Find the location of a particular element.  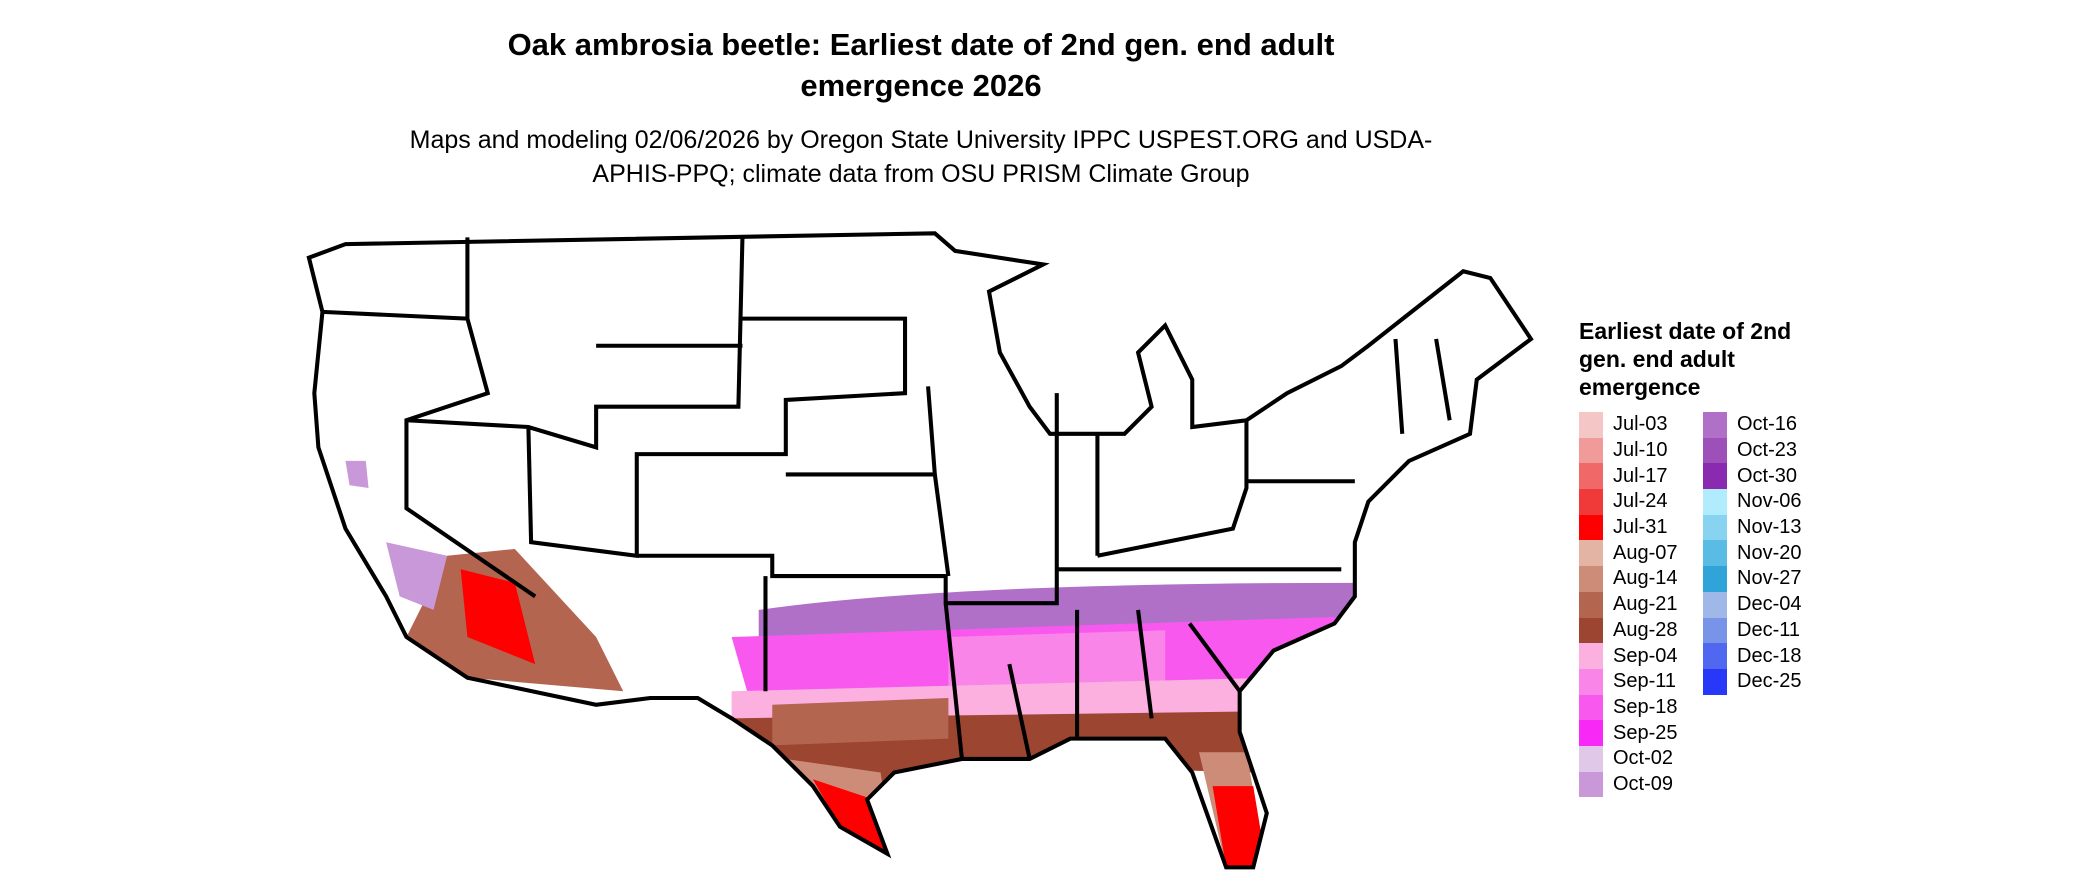

legend-label: Oct-30 is located at coordinates (1767, 475).